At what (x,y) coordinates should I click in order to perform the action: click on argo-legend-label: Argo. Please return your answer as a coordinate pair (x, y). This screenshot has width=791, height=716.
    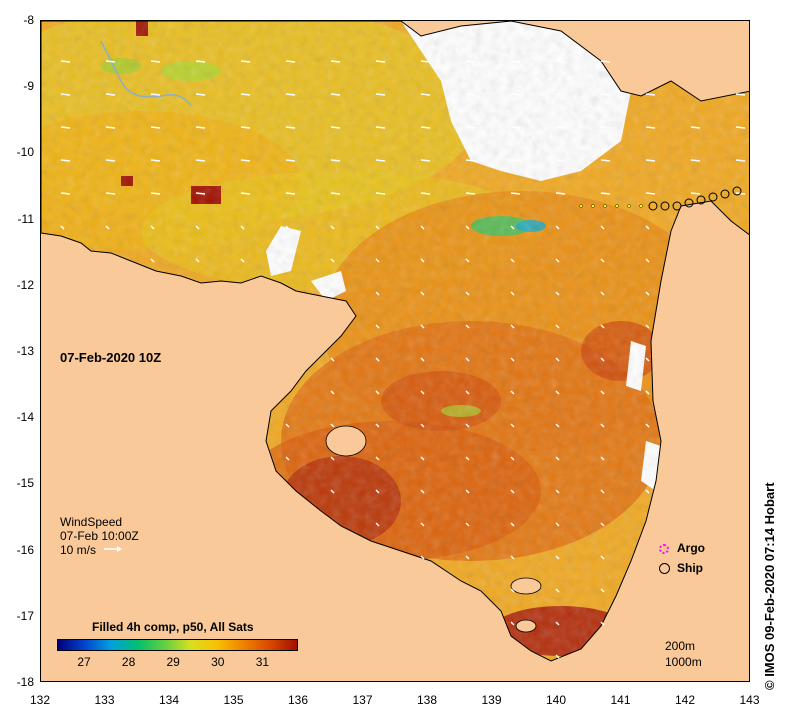
    Looking at the image, I should click on (691, 548).